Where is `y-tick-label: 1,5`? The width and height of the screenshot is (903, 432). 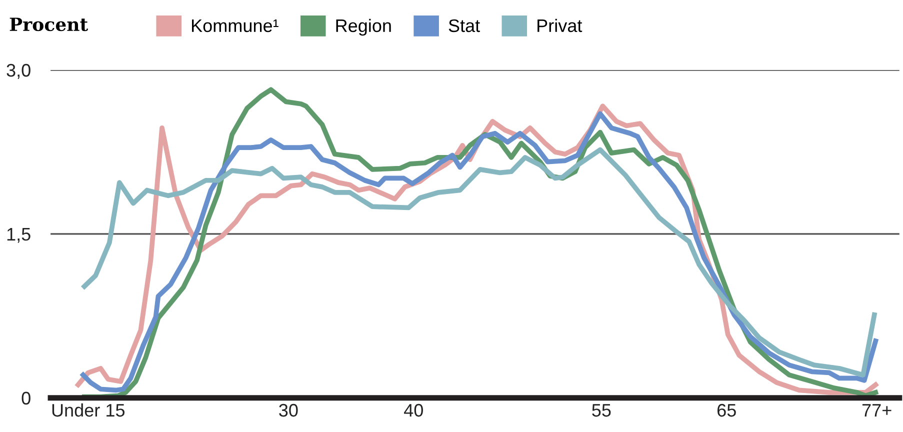 y-tick-label: 1,5 is located at coordinates (18, 235).